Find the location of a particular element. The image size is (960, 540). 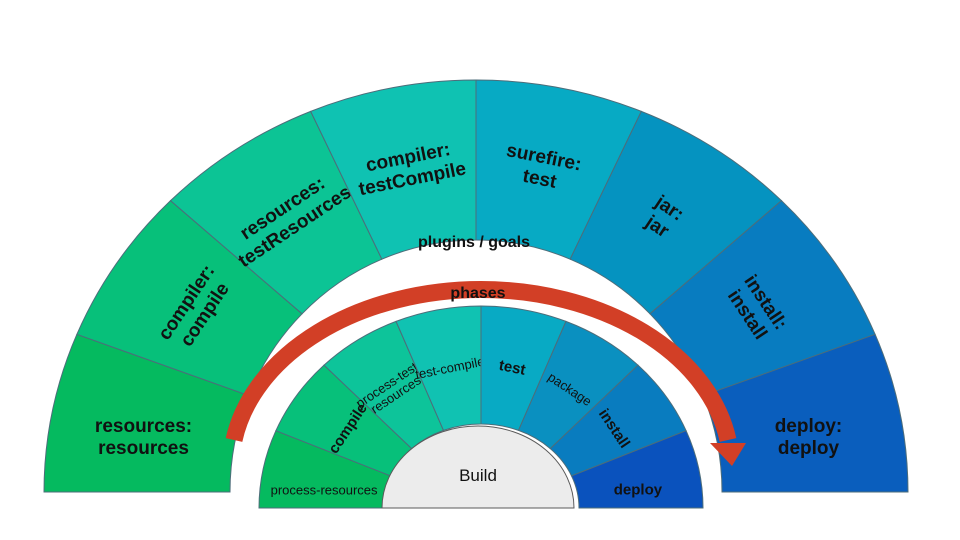

plugin-goal-label-line: deploy is located at coordinates (809, 448).